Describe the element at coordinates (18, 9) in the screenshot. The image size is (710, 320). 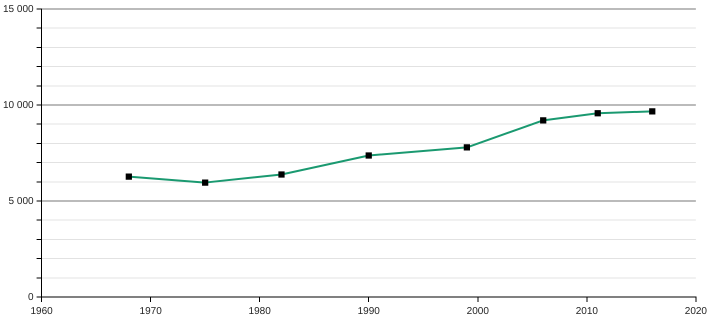
I see `y-tick-label: 15 000` at that location.